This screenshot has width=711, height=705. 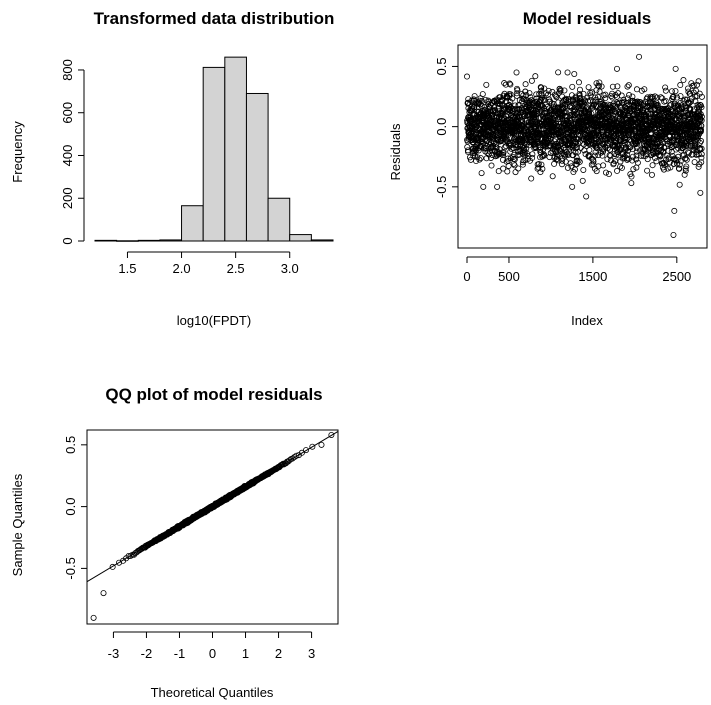 I want to click on residuals-x-tick-label: 0, so click(x=466, y=276).